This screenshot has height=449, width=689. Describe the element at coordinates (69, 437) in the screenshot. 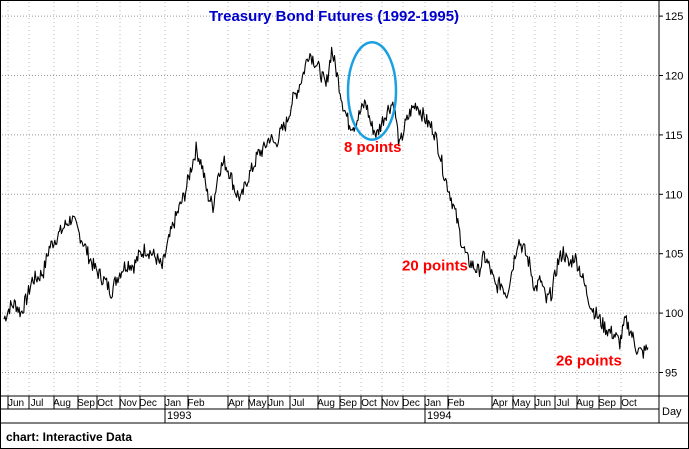

I see `chart-source-footer: chart: Interactive Data` at that location.